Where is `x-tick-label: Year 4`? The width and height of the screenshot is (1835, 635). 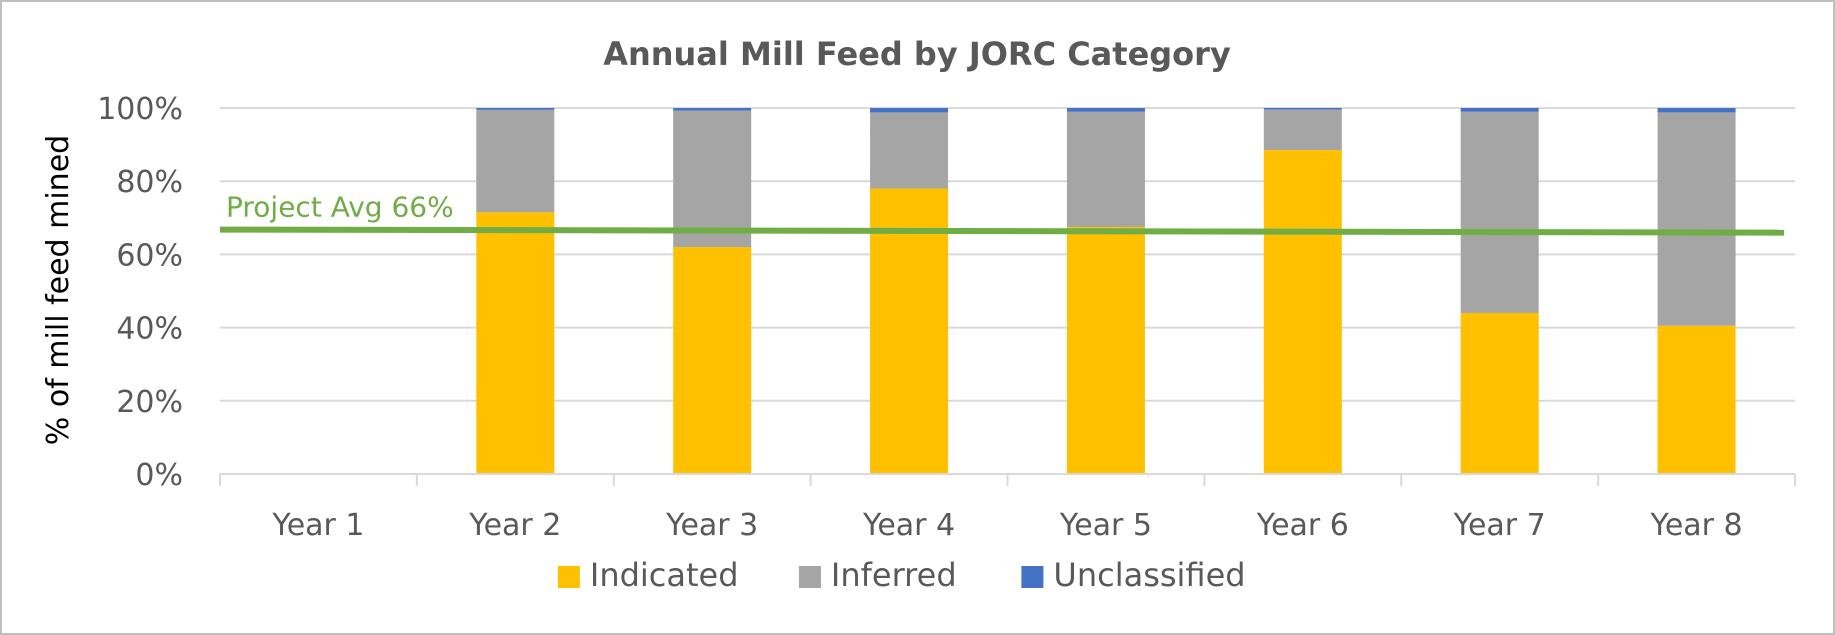
x-tick-label: Year 4 is located at coordinates (908, 525).